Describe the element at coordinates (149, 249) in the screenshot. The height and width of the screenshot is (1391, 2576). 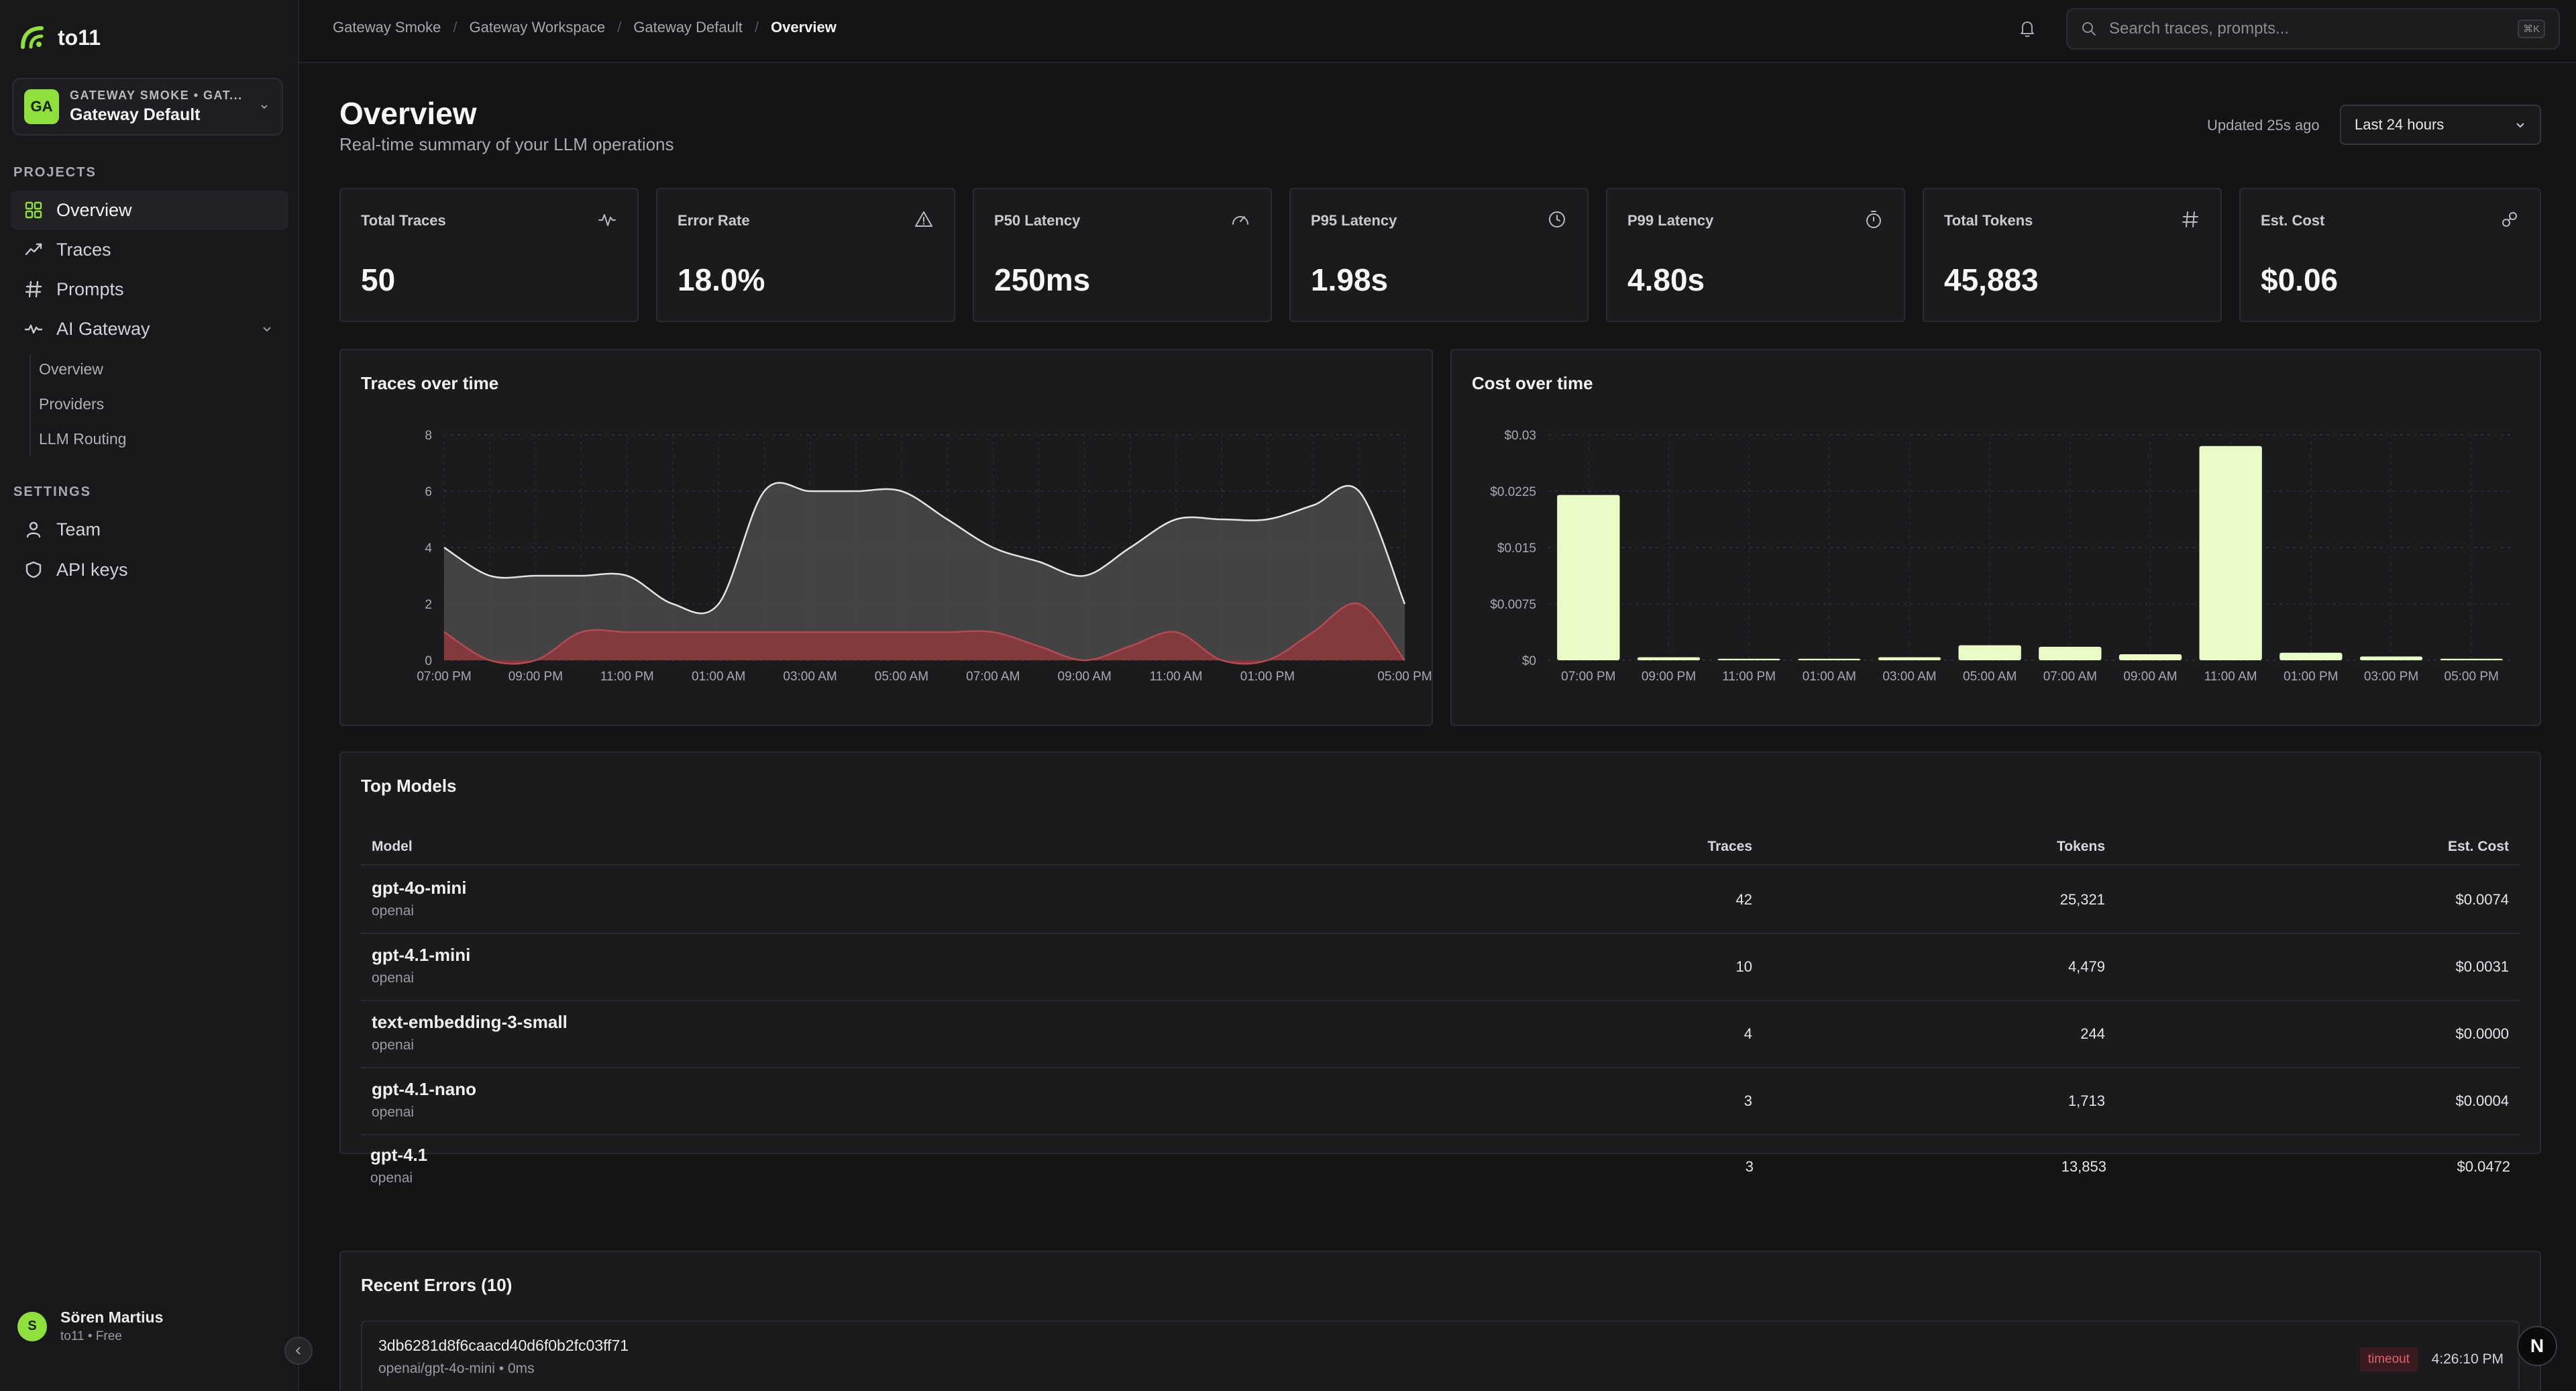
I see `sidebar-item-traces: Traces` at that location.